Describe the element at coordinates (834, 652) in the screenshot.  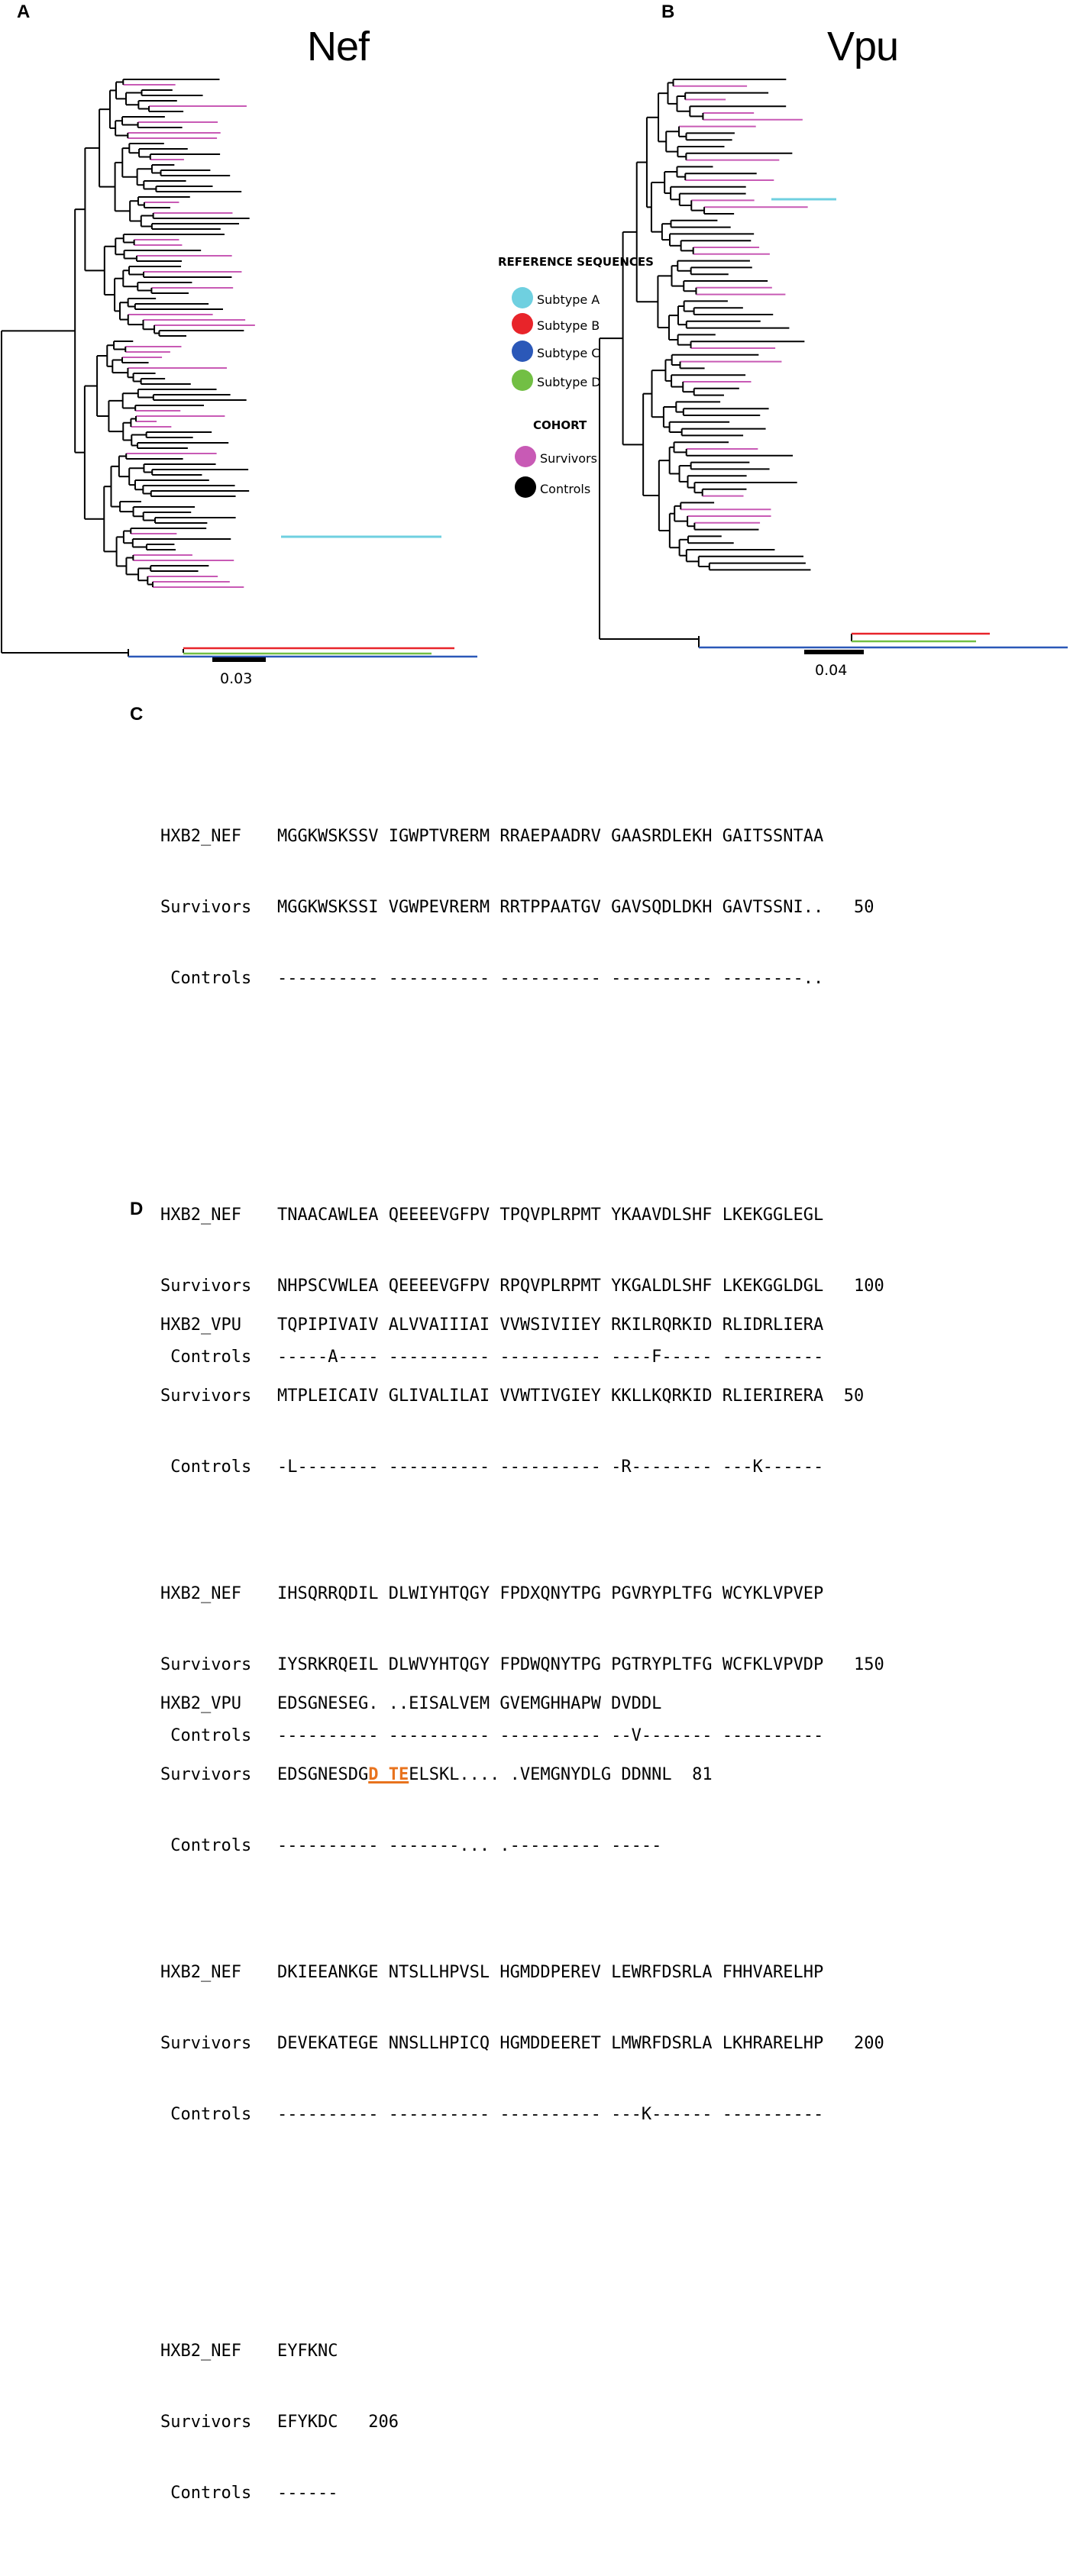
I see `vpu-scale-bar` at that location.